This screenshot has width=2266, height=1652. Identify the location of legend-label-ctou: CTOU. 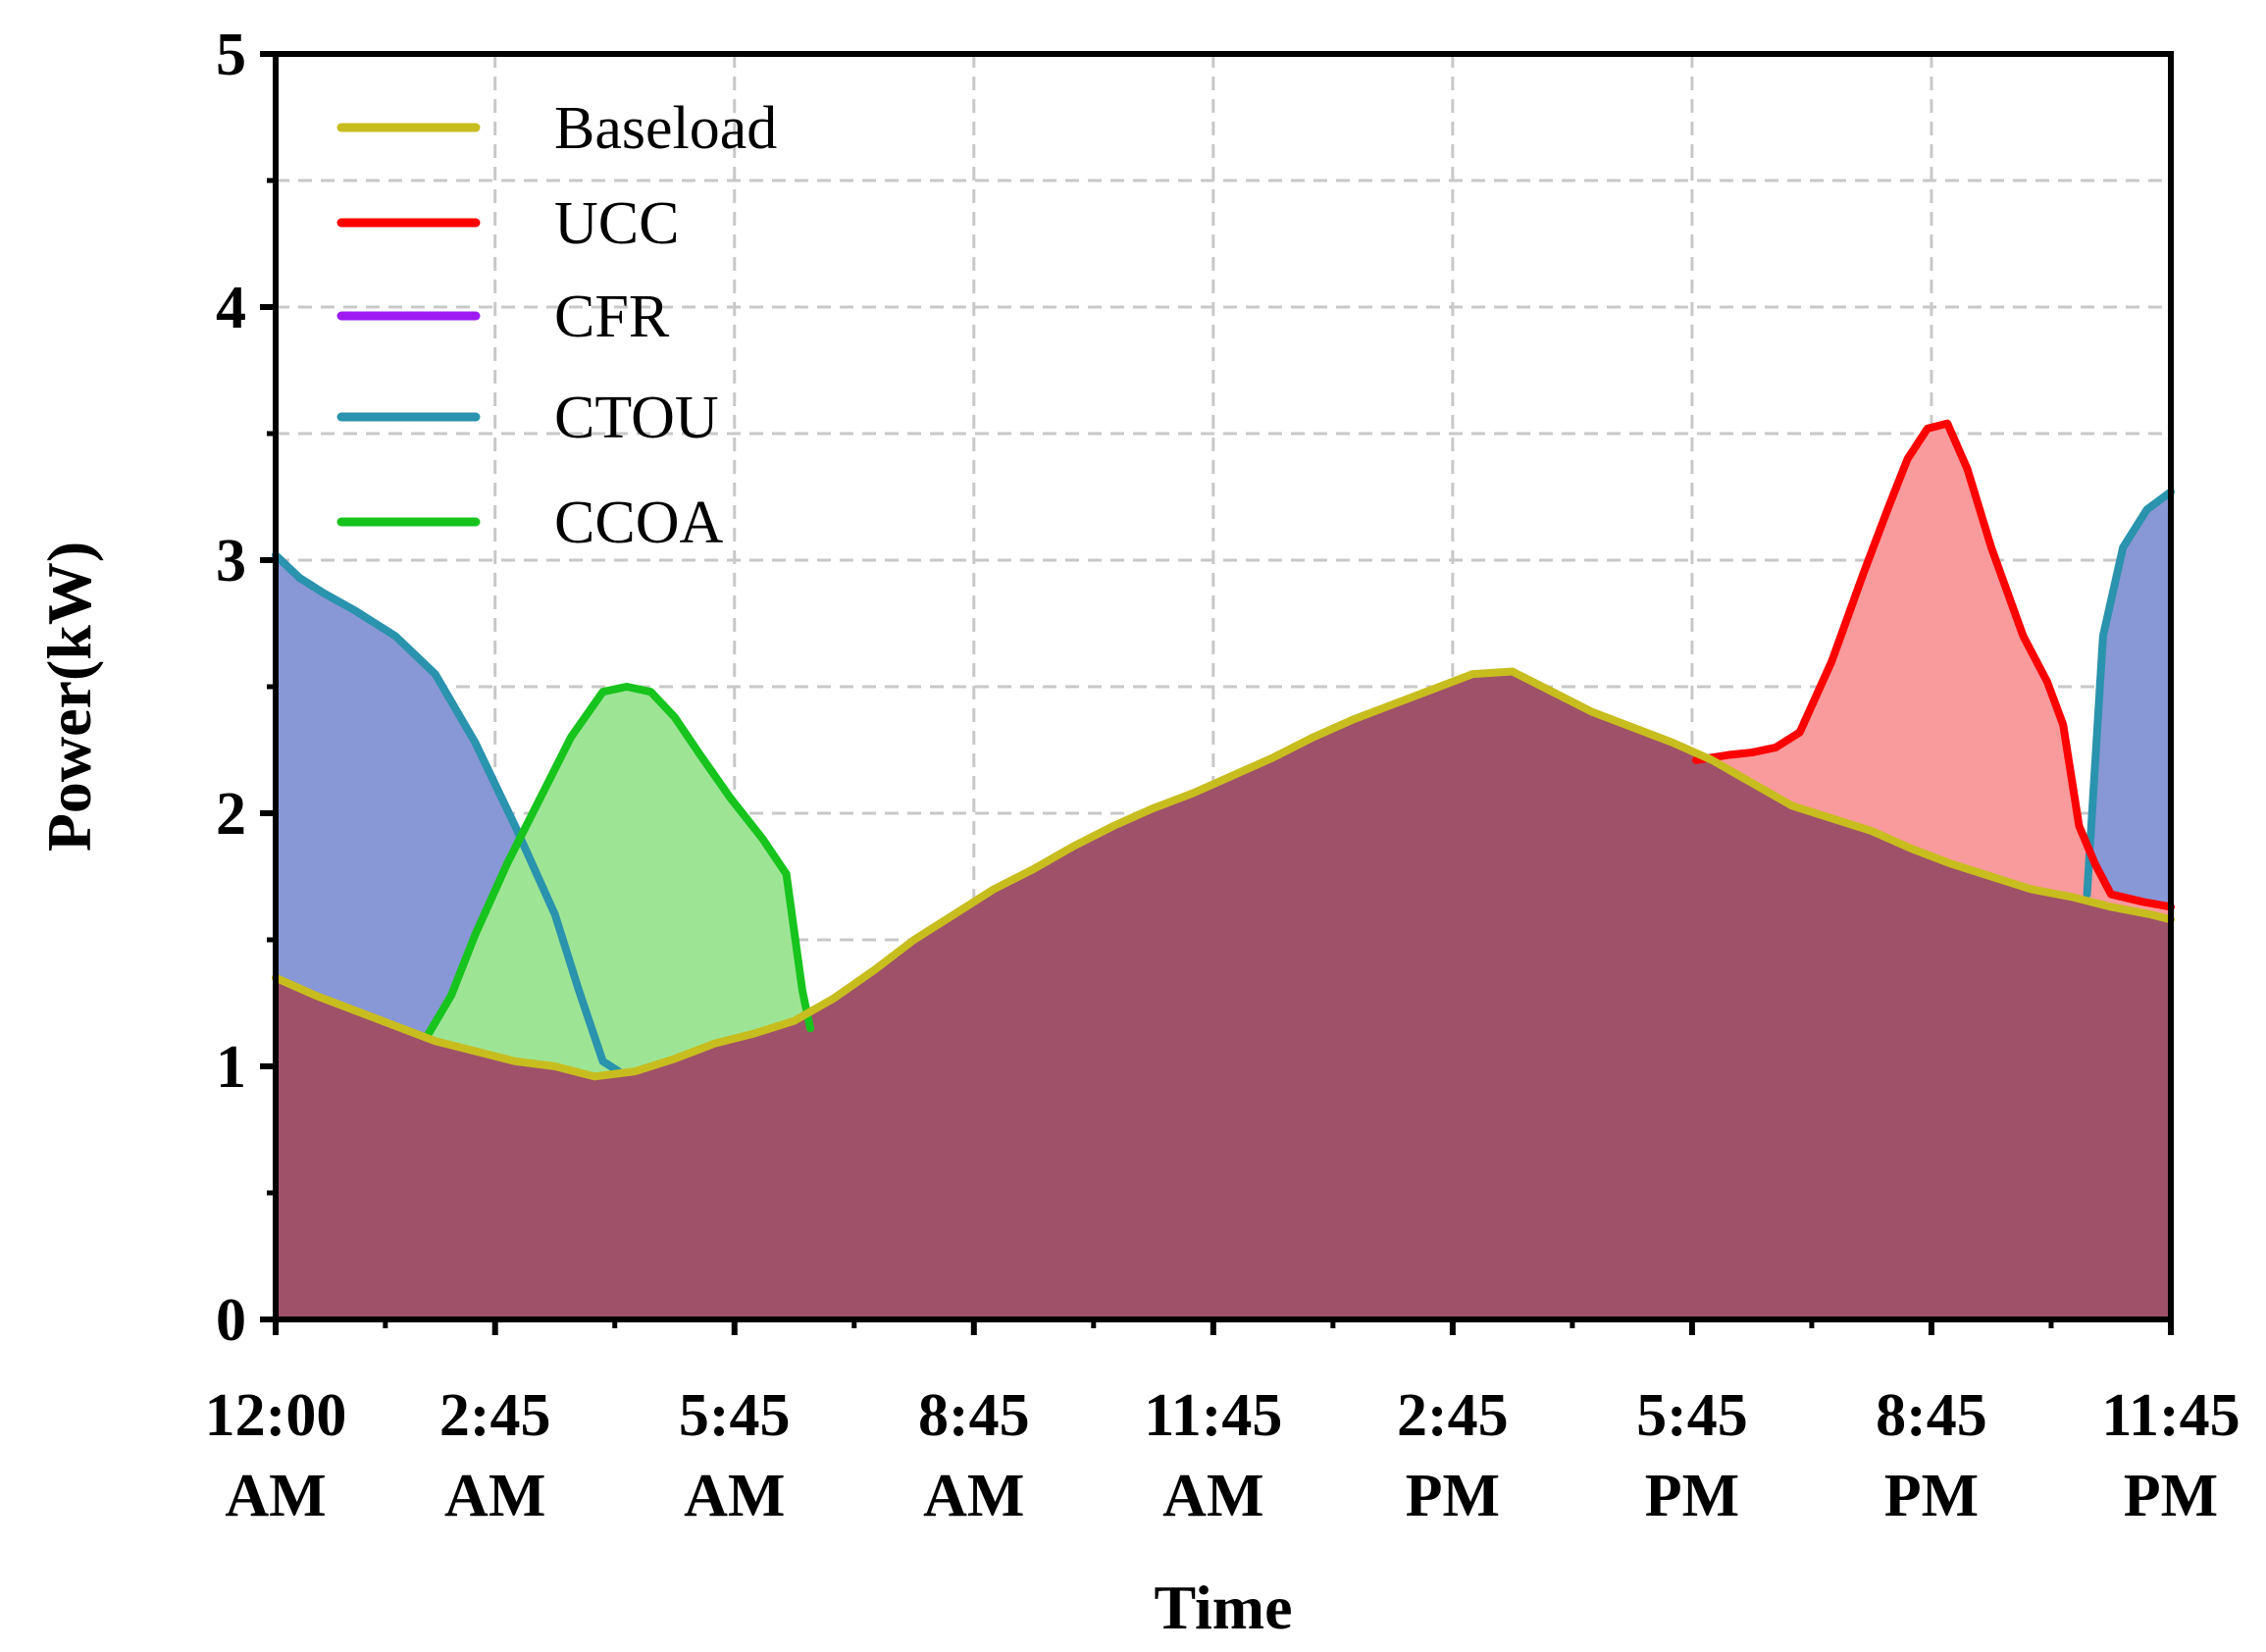
(636, 418).